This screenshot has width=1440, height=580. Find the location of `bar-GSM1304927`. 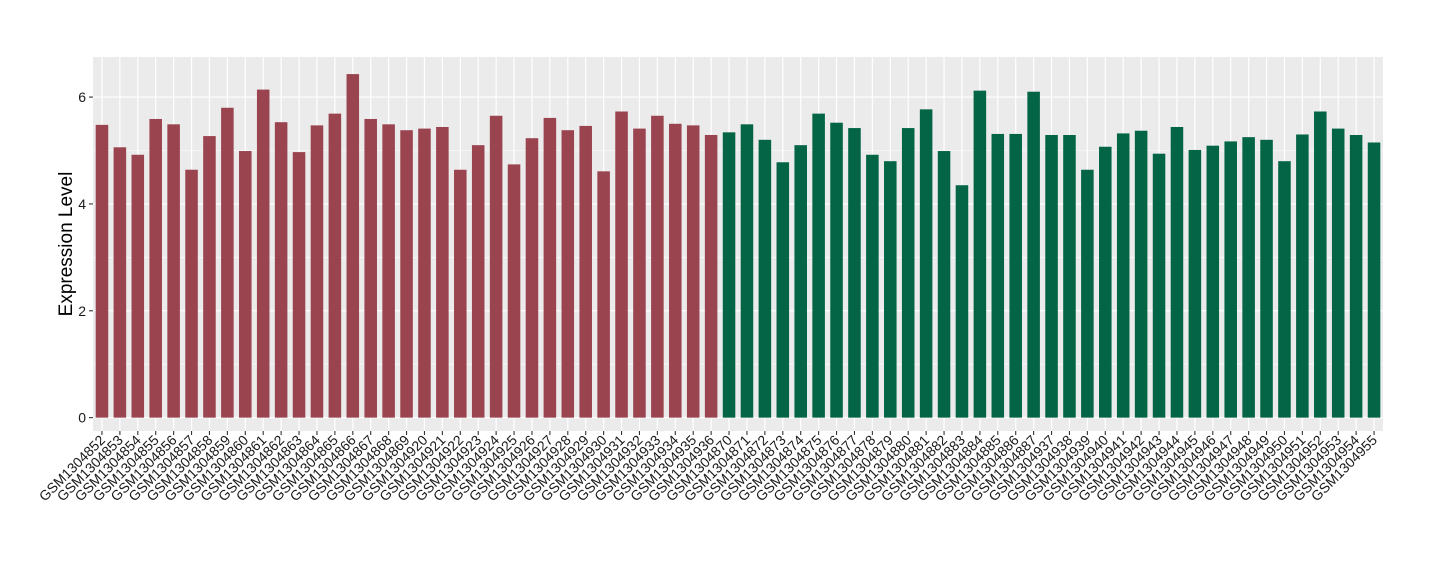

bar-GSM1304927 is located at coordinates (550, 267).